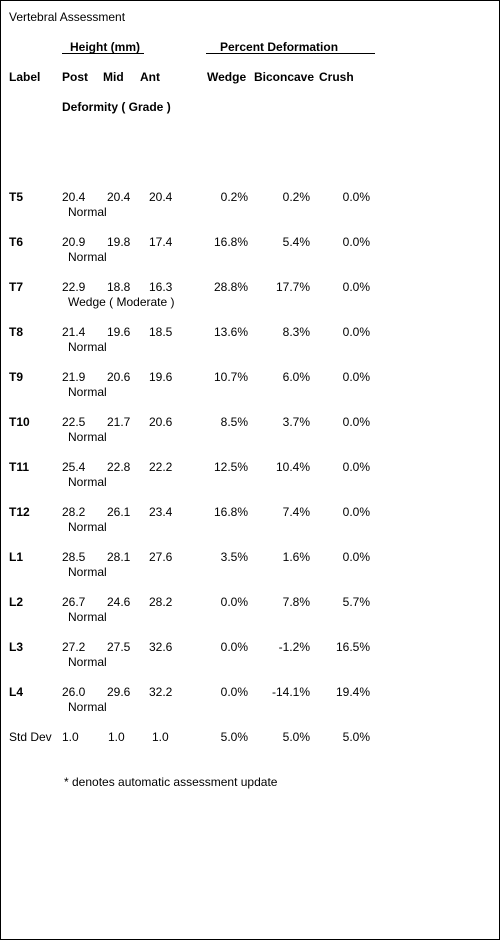 The width and height of the screenshot is (500, 940). I want to click on row-wedge: 28.8%, so click(230, 287).